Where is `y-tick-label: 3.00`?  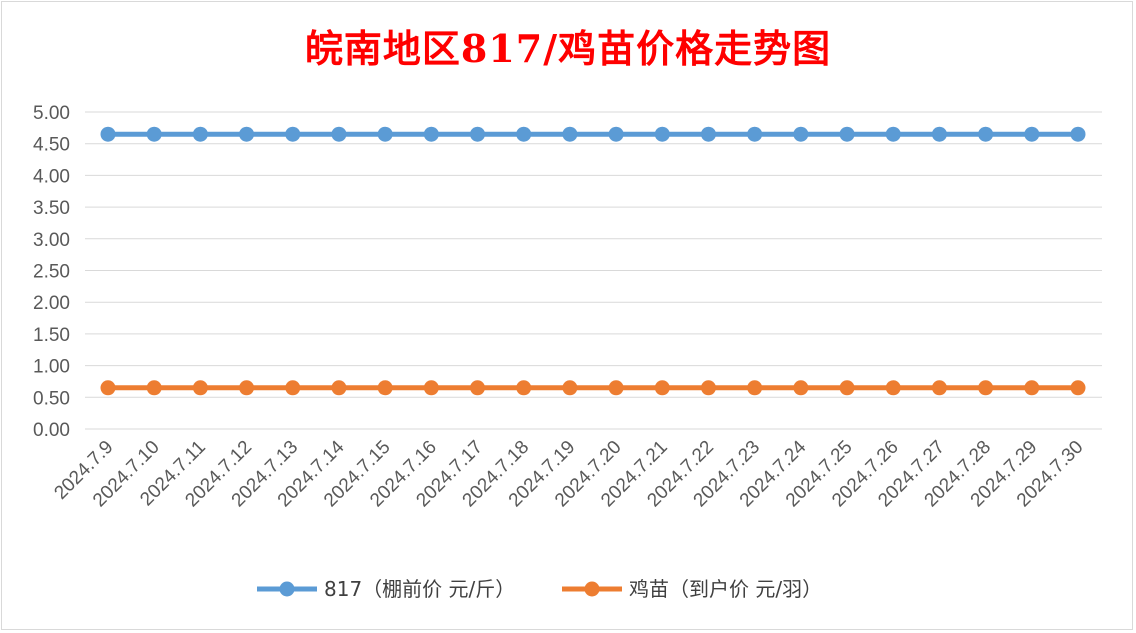 y-tick-label: 3.00 is located at coordinates (51, 240).